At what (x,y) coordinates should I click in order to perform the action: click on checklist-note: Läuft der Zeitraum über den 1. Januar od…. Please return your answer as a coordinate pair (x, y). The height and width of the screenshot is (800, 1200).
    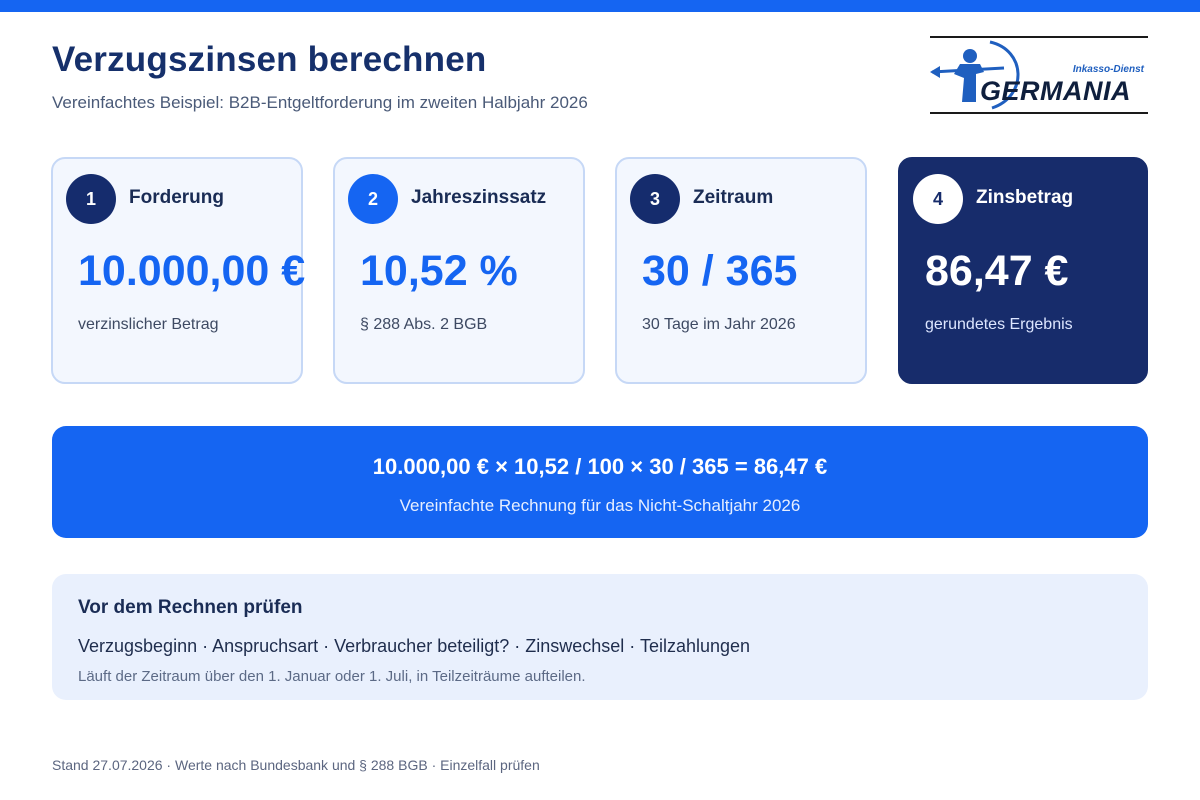
    Looking at the image, I should click on (332, 676).